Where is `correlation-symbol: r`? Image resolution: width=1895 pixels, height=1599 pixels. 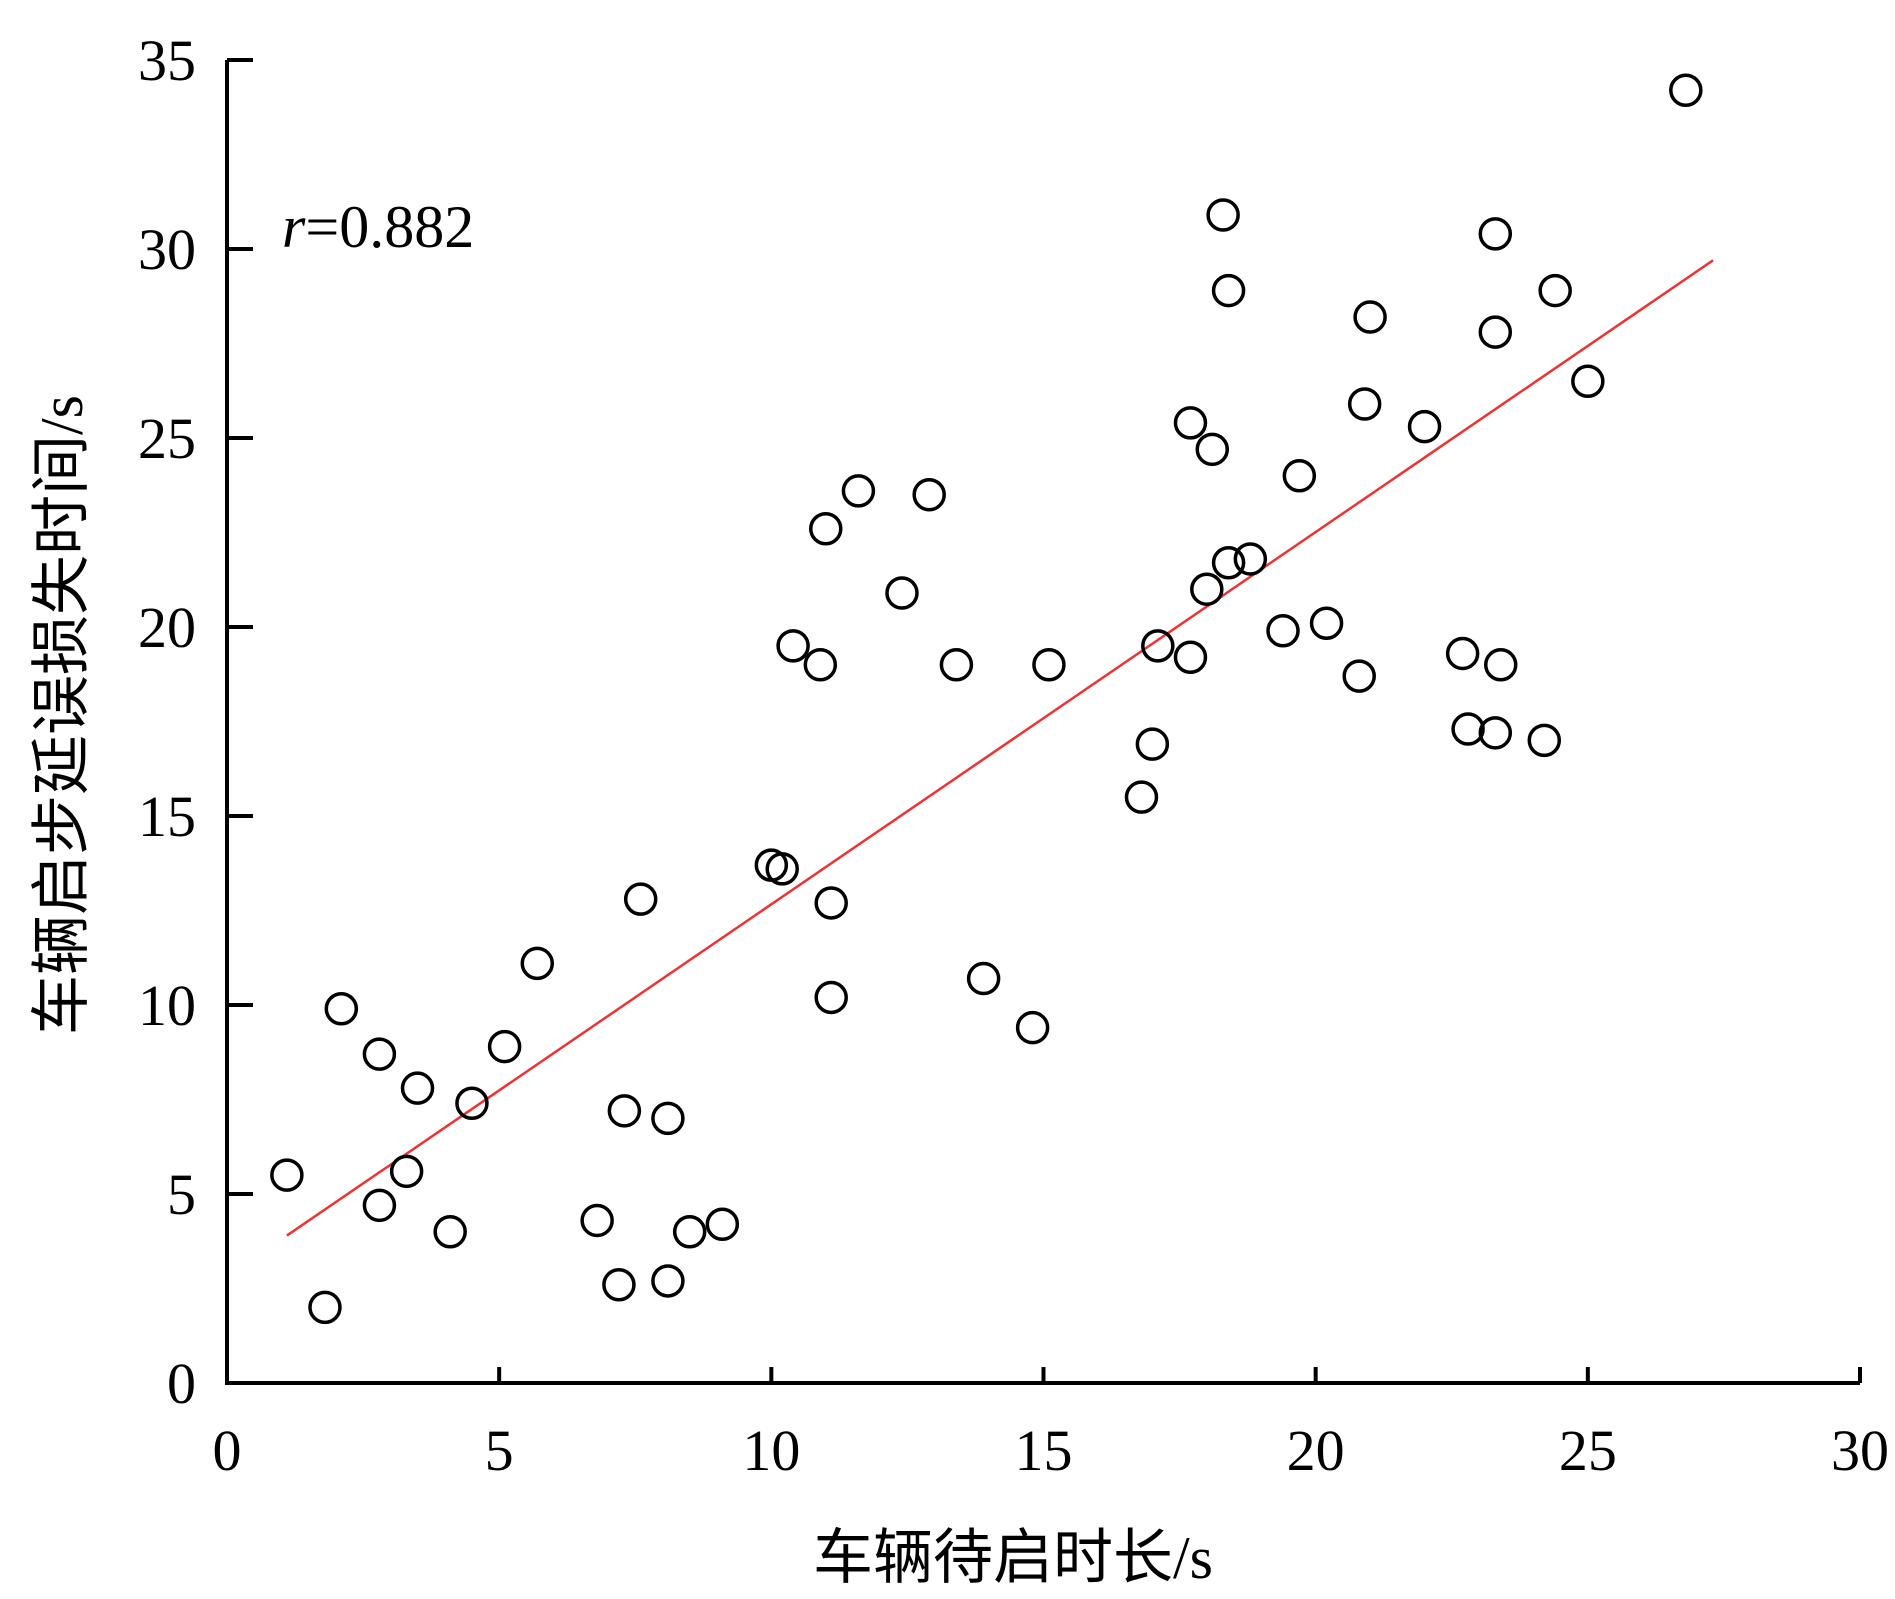
correlation-symbol: r is located at coordinates (294, 227).